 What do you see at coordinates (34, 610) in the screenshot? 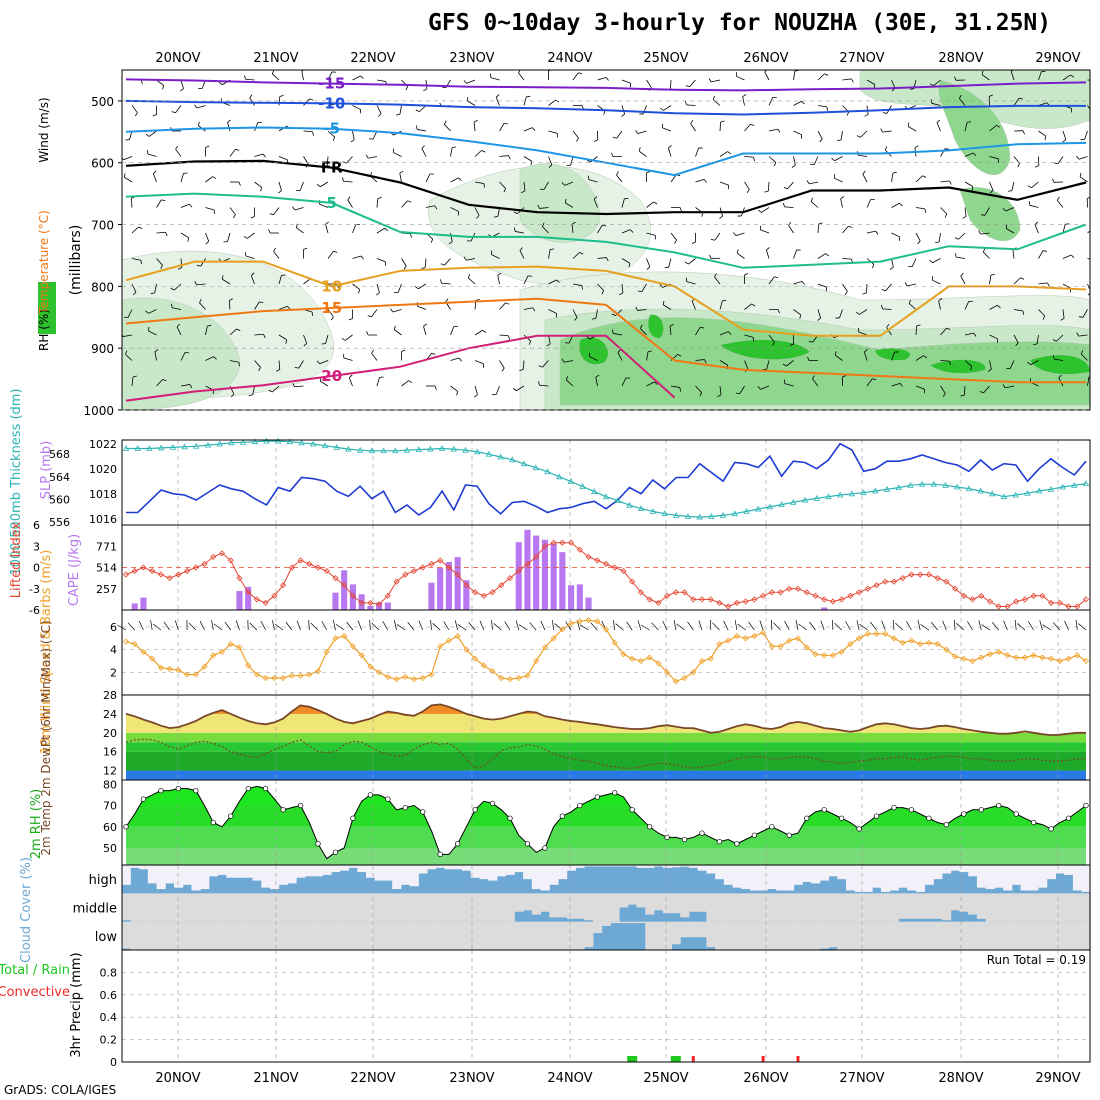
I see `li-tick-label: -6` at bounding box center [34, 610].